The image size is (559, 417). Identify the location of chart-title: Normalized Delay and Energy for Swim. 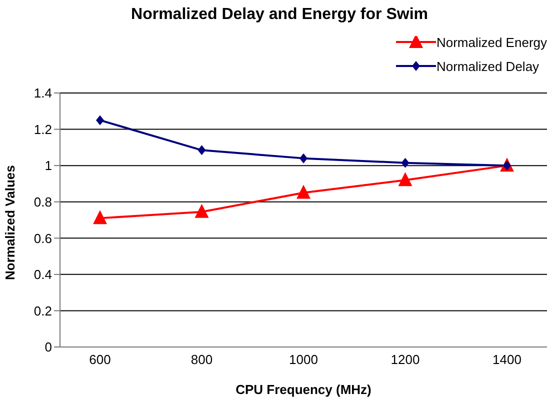
(279, 15).